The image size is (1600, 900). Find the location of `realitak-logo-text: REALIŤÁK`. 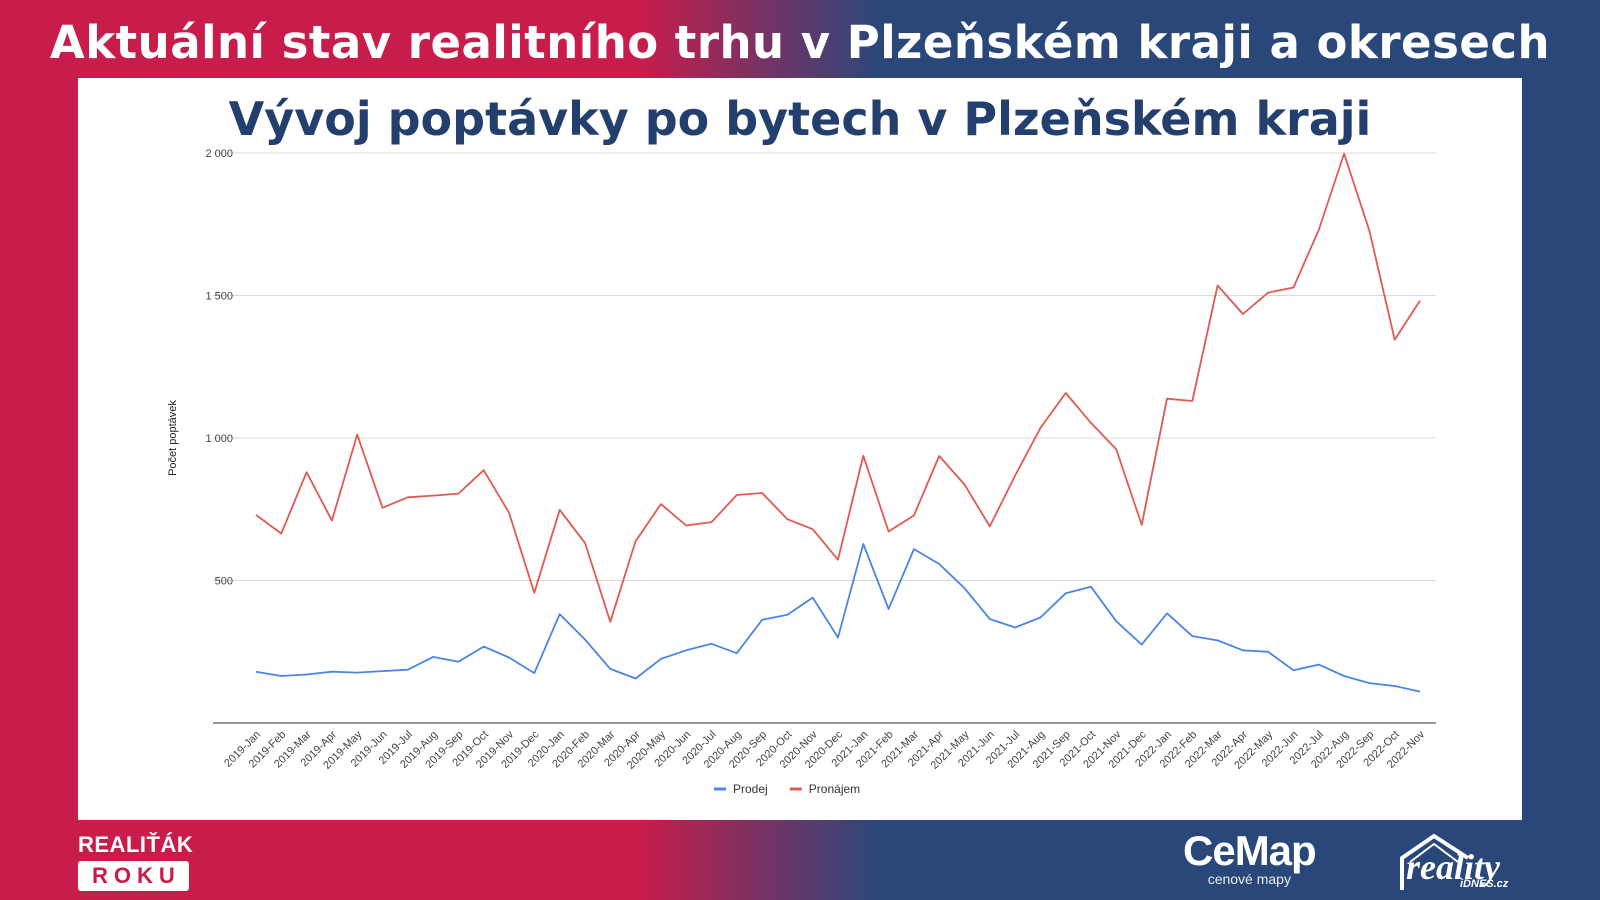

realitak-logo-text: REALIŤÁK is located at coordinates (136, 844).